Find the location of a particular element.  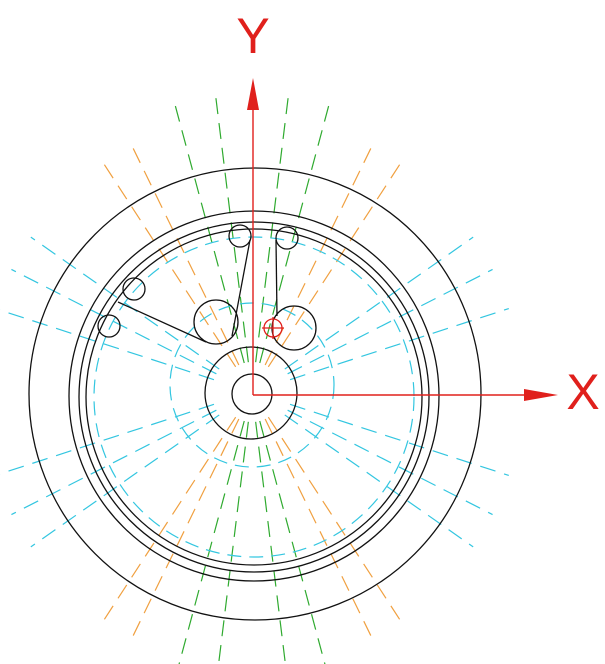

x-label: X is located at coordinates (582, 392).